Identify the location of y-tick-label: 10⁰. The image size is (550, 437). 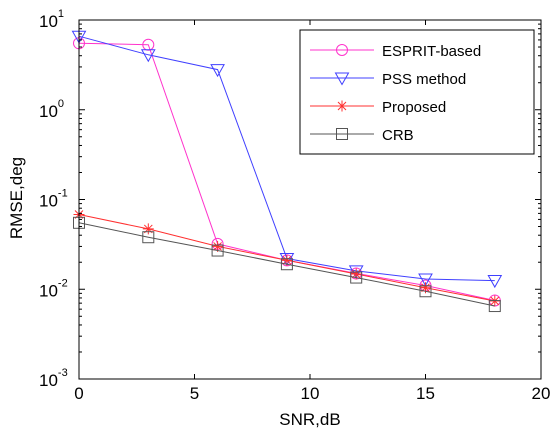
(51, 109).